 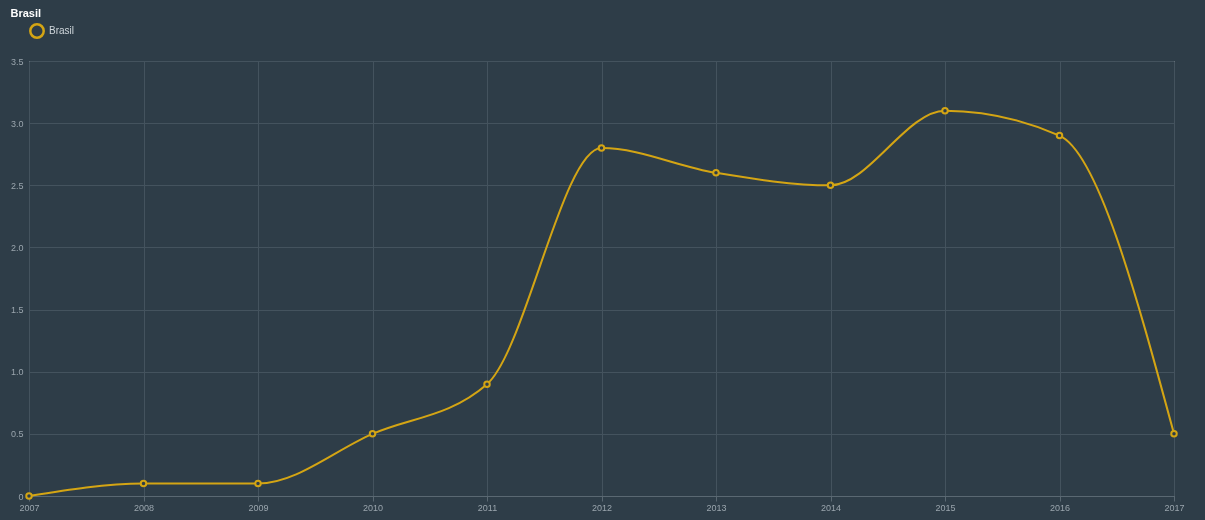 I want to click on y-tick-label: 3.5, so click(x=17, y=61).